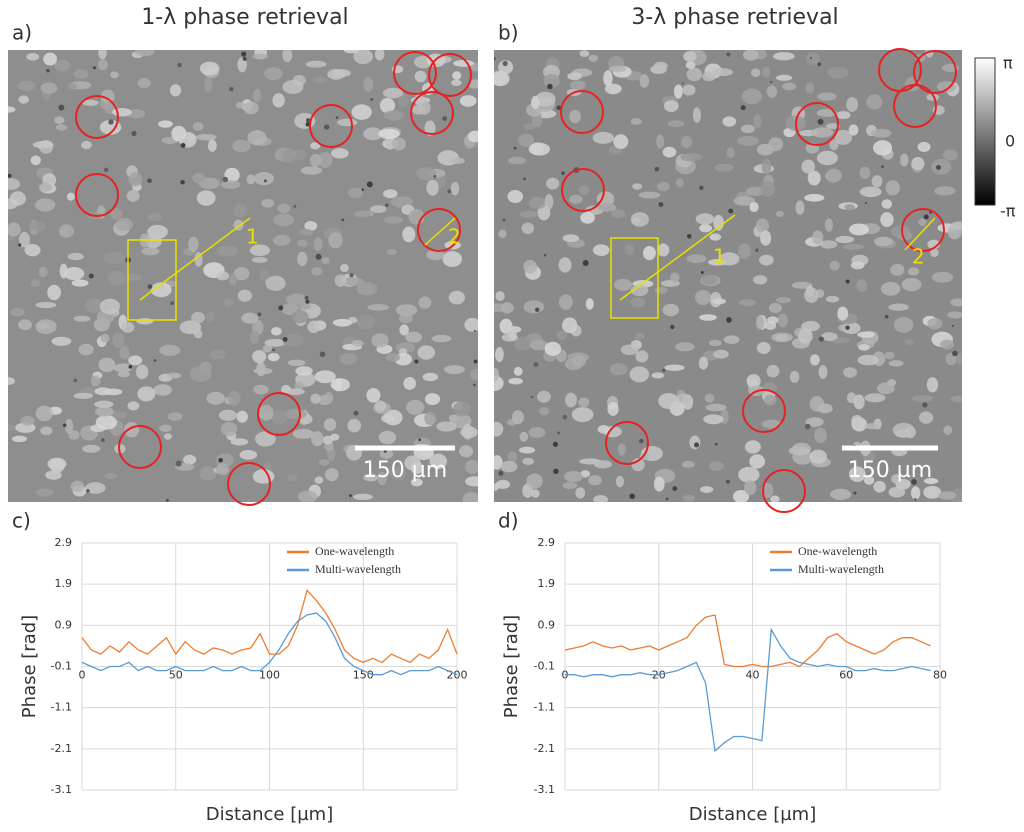 This screenshot has height=832, width=1024. Describe the element at coordinates (634, 278) in the screenshot. I see `roi-box` at that location.